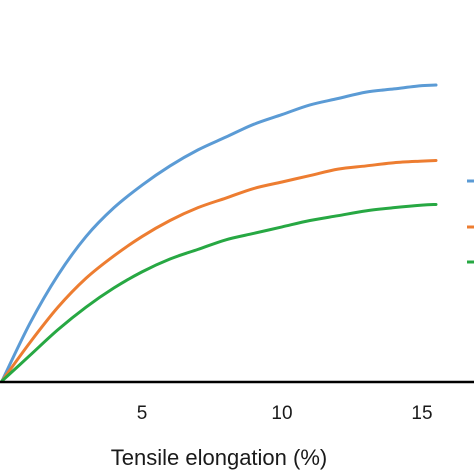  What do you see at coordinates (421, 413) in the screenshot?
I see `x-tick-label: 15` at bounding box center [421, 413].